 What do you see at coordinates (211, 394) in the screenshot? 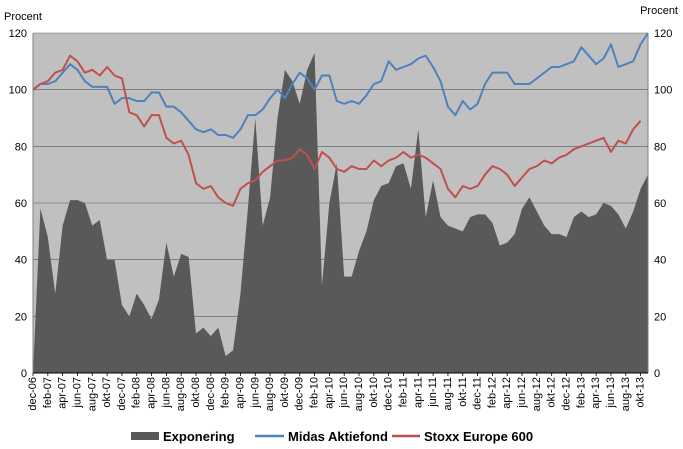
I see `x-tick-label-dec-08: dec-08` at bounding box center [211, 394].